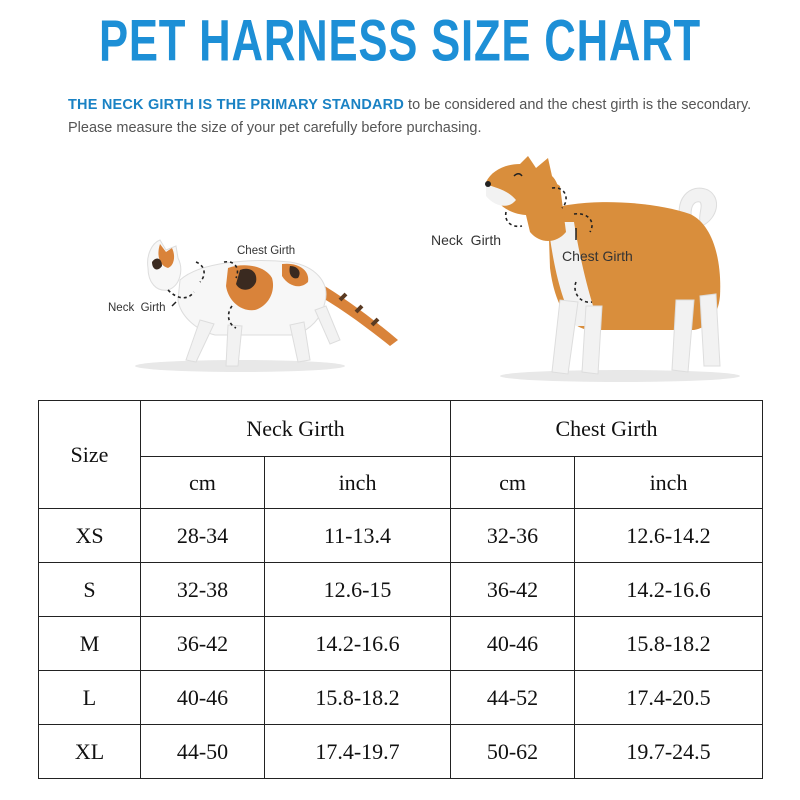 The height and width of the screenshot is (800, 800). I want to click on size-cell: L, so click(89, 697).